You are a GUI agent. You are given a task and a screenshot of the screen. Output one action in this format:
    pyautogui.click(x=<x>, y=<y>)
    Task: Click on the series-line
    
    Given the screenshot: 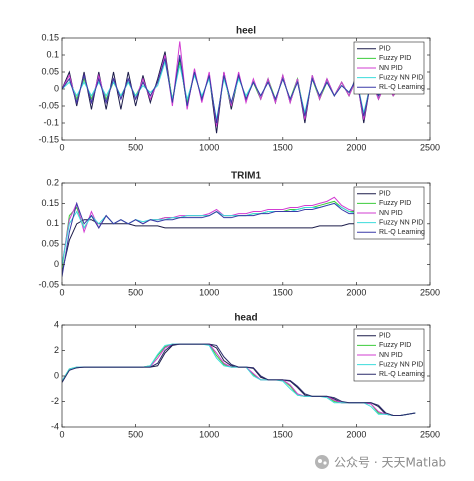 What is the action you would take?
    pyautogui.click(x=239, y=380)
    